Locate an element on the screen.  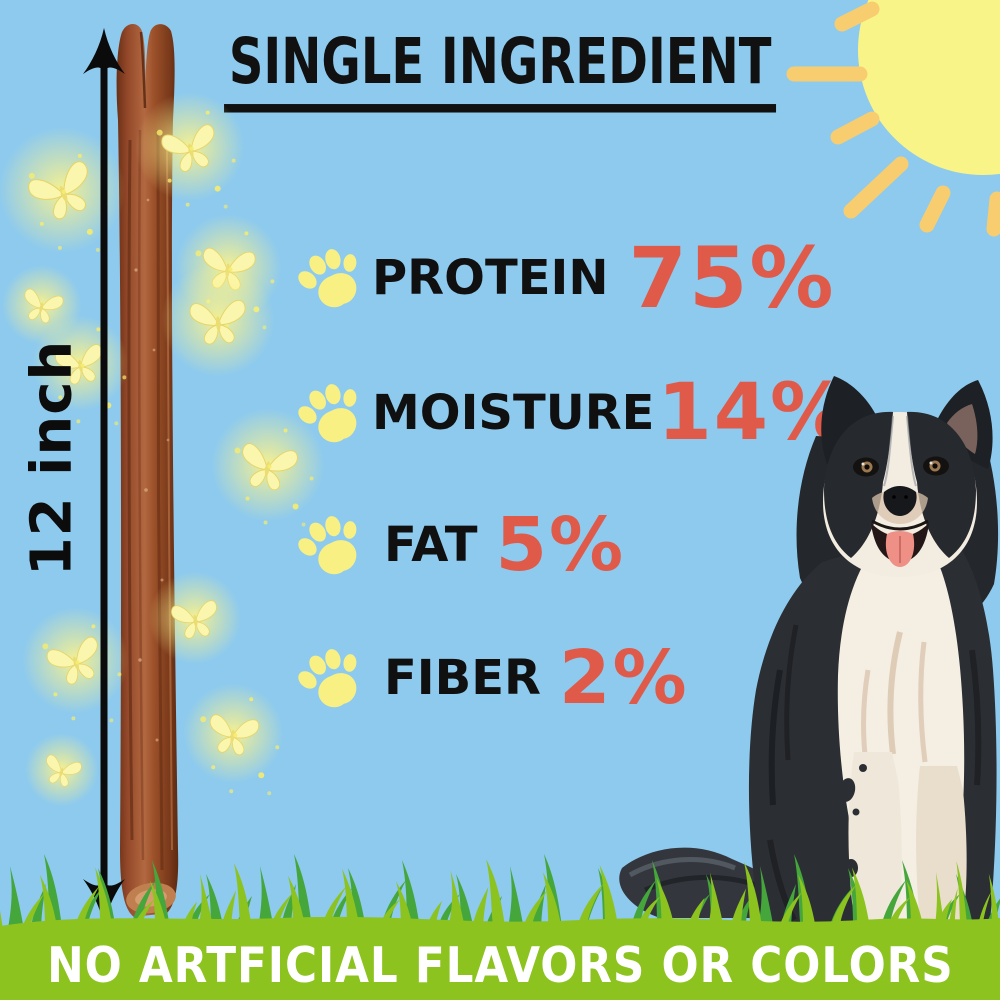
nutrient-label: FIBER is located at coordinates (462, 678).